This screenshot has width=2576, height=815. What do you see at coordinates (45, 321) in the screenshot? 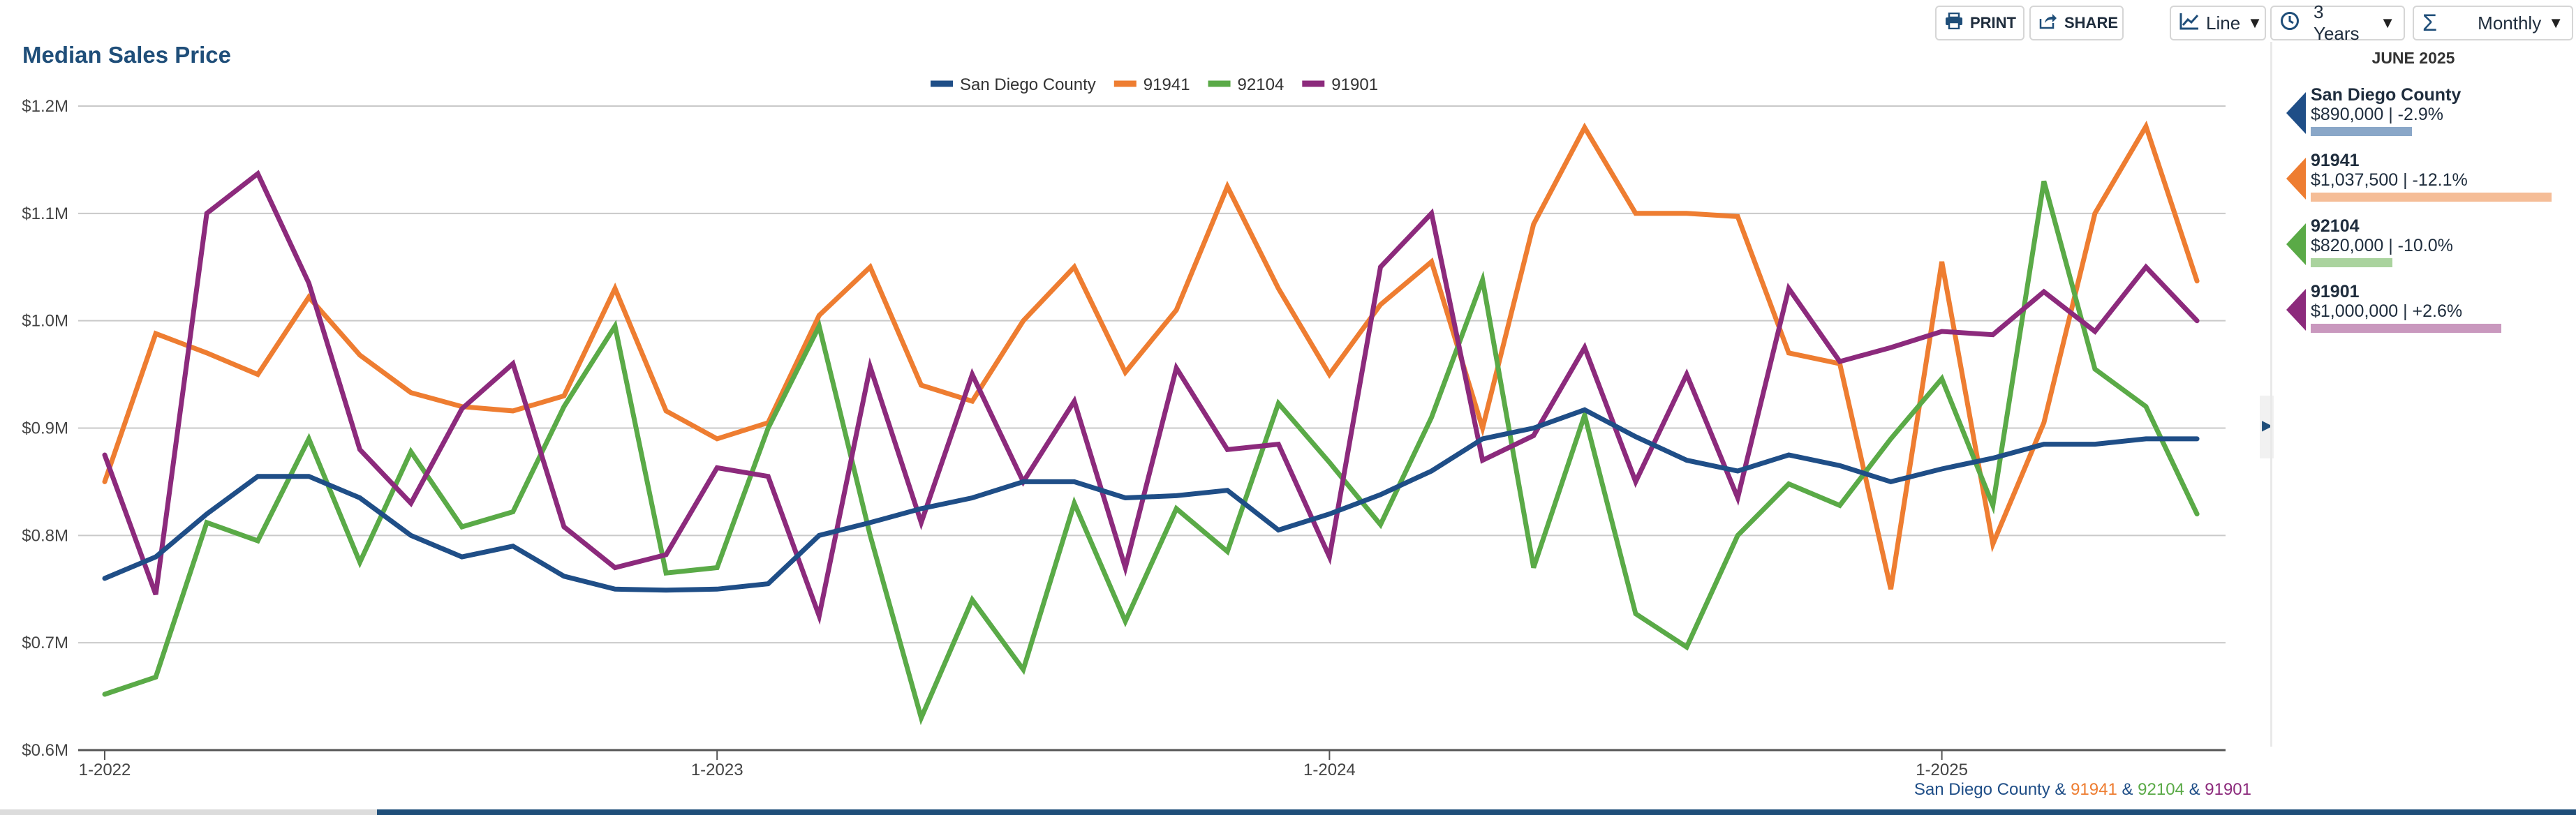
I see `y-tick-label: $1.0M` at bounding box center [45, 321].